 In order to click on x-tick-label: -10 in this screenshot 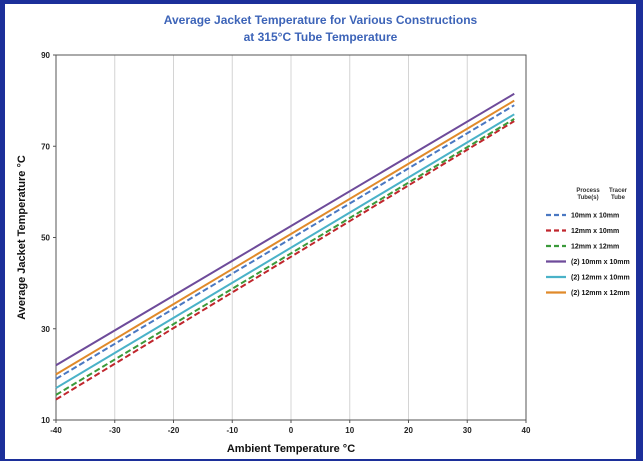, I will do `click(232, 430)`.